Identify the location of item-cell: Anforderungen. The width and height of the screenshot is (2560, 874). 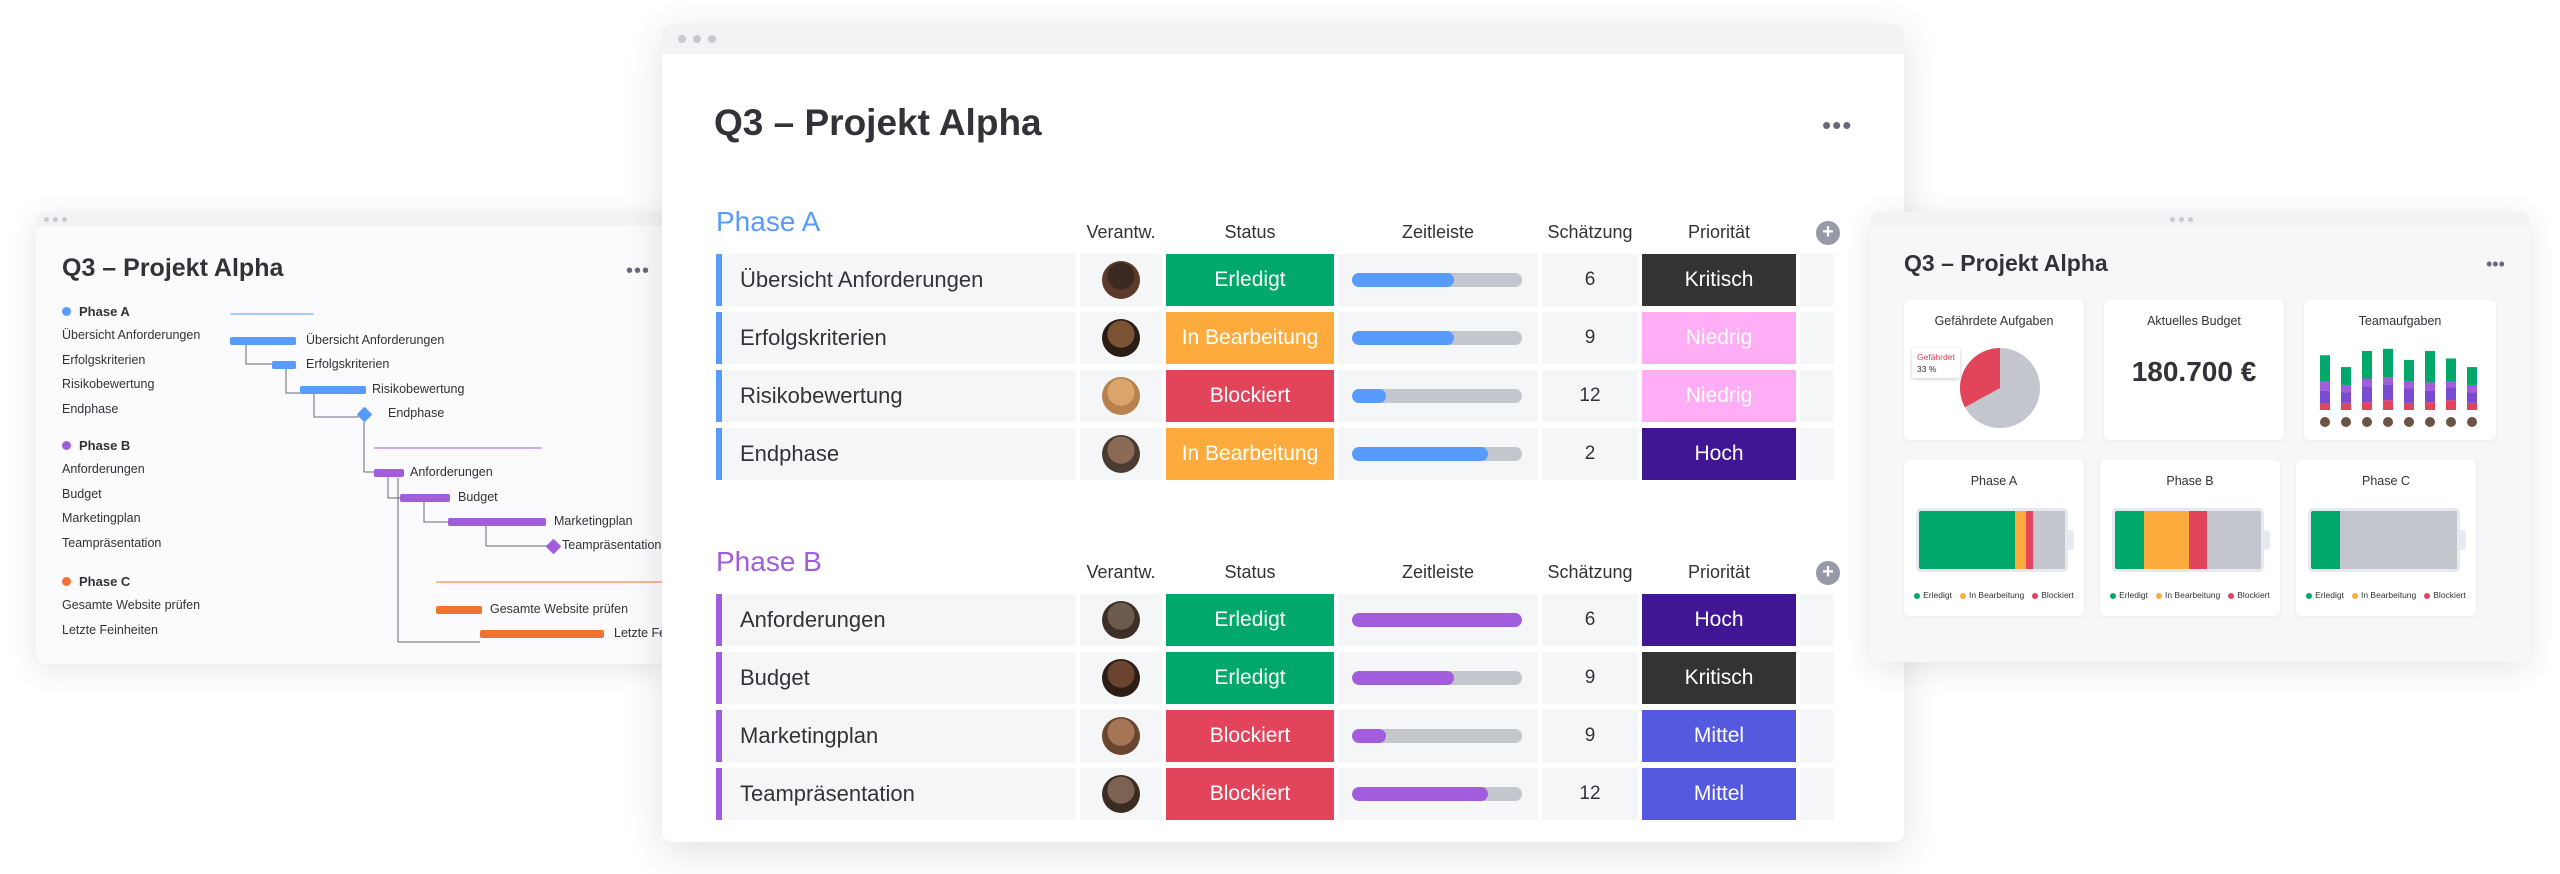
(896, 620).